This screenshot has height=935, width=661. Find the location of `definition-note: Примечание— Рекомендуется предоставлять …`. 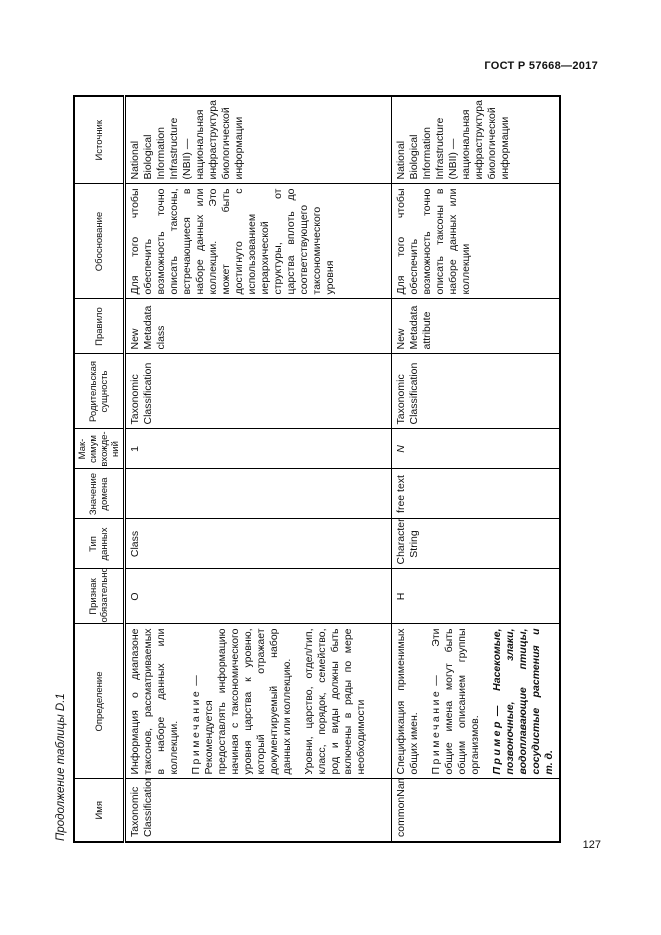

definition-note: Примечание— Рекомендуется предоставлять … is located at coordinates (242, 702).